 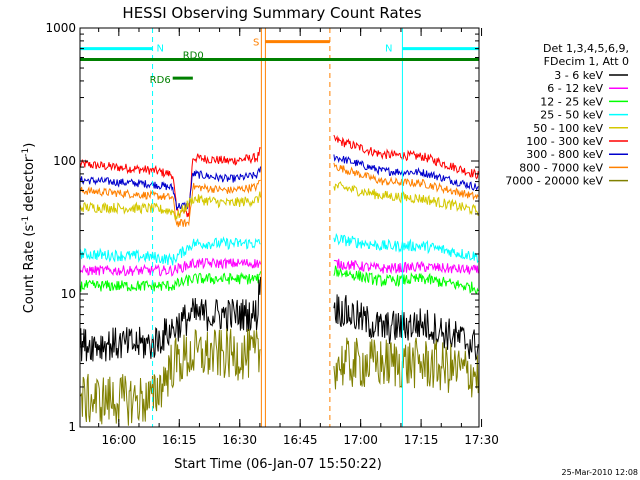 I want to click on y-axis-label-sup1: -1, so click(x=26, y=220).